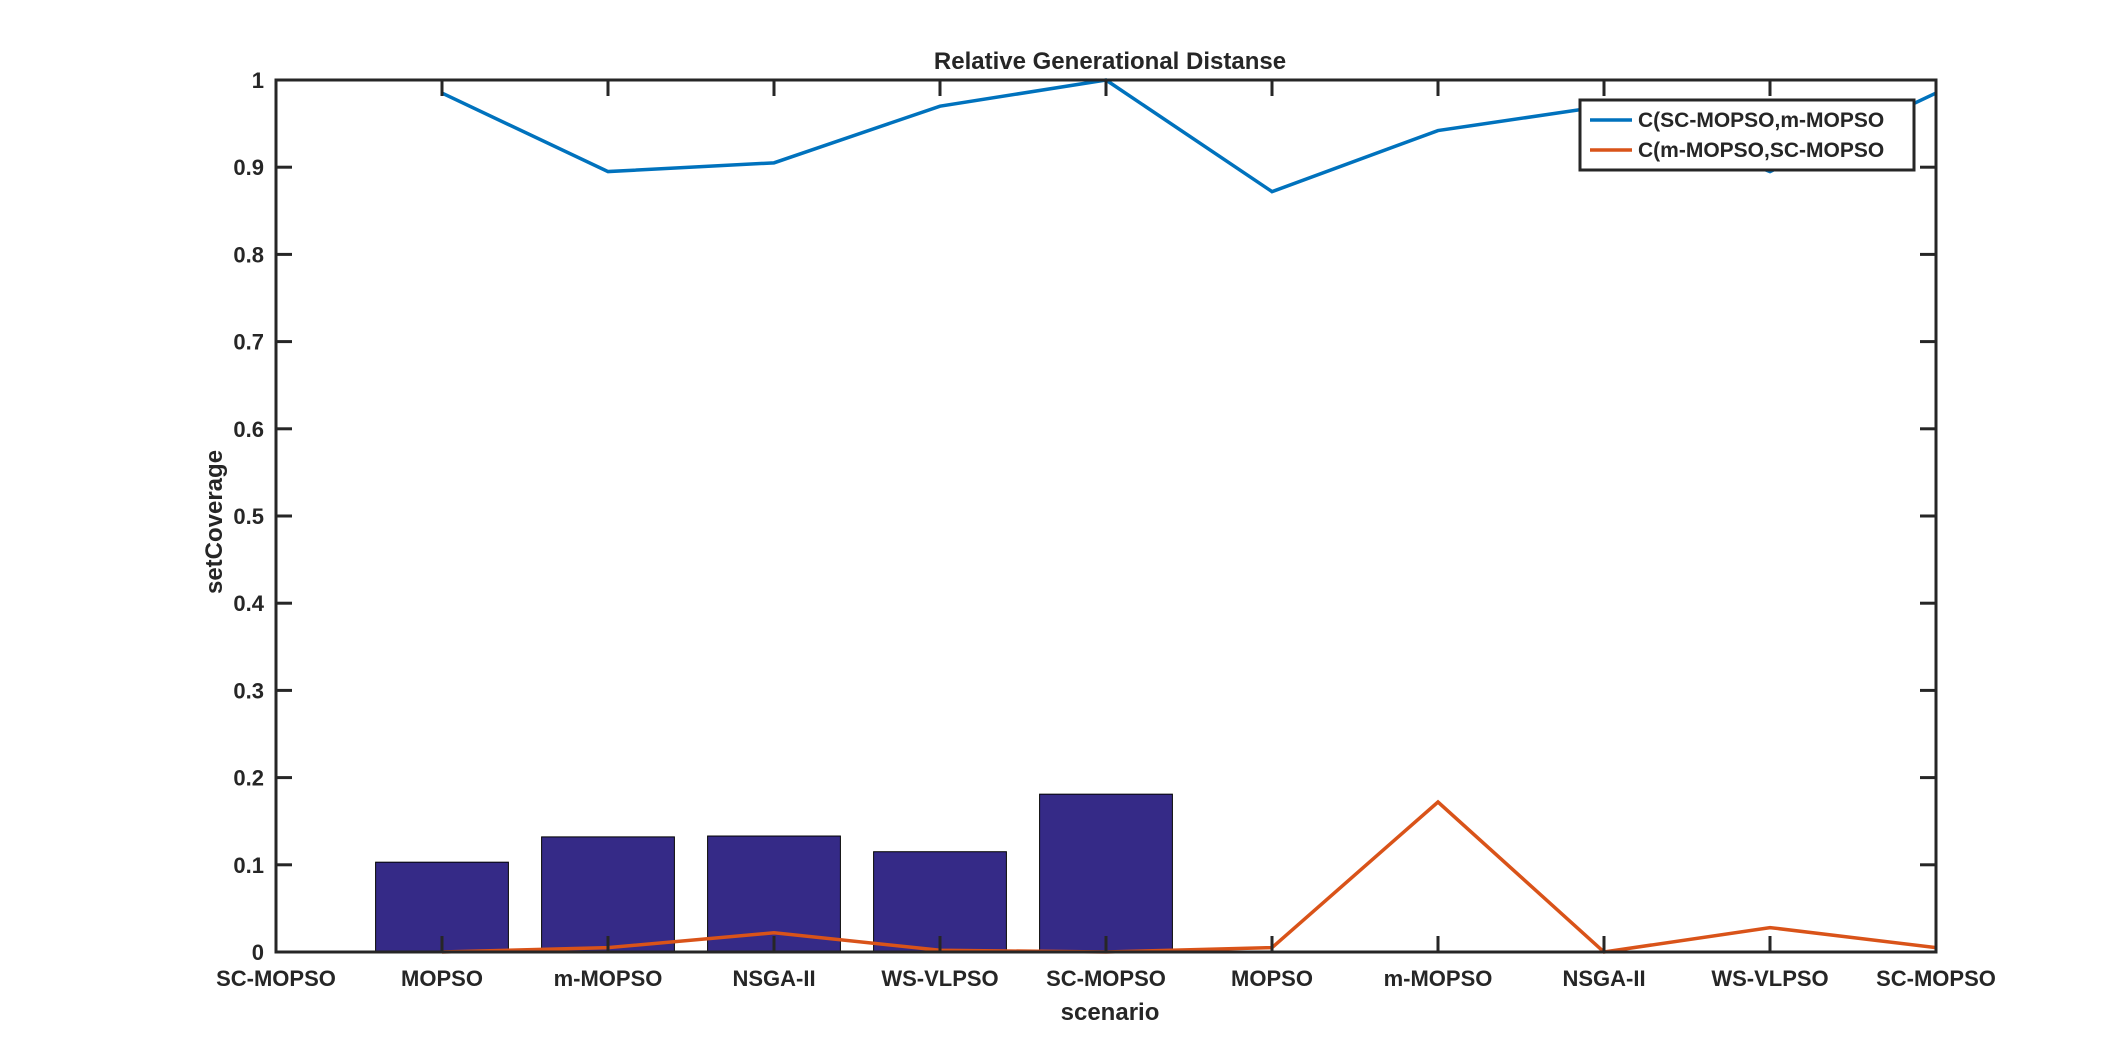 Image resolution: width=2109 pixels, height=1055 pixels. What do you see at coordinates (248, 778) in the screenshot?
I see `y-tick-label-2: 0.2` at bounding box center [248, 778].